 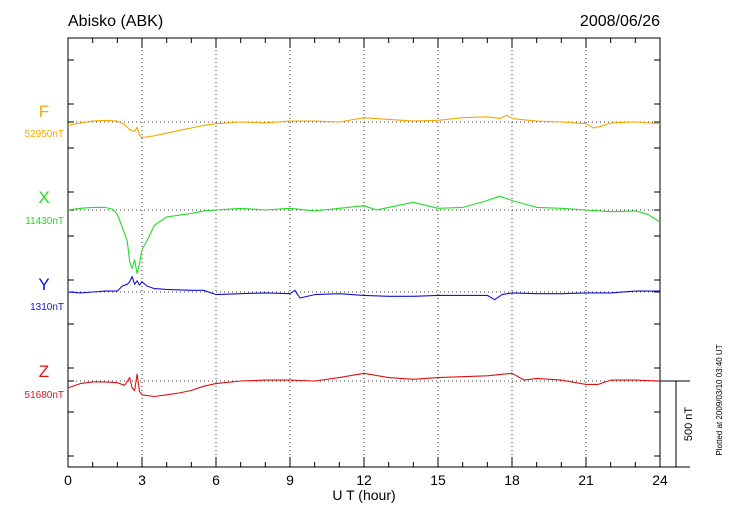 I want to click on x-axis-label: U T (hour), so click(x=363, y=495).